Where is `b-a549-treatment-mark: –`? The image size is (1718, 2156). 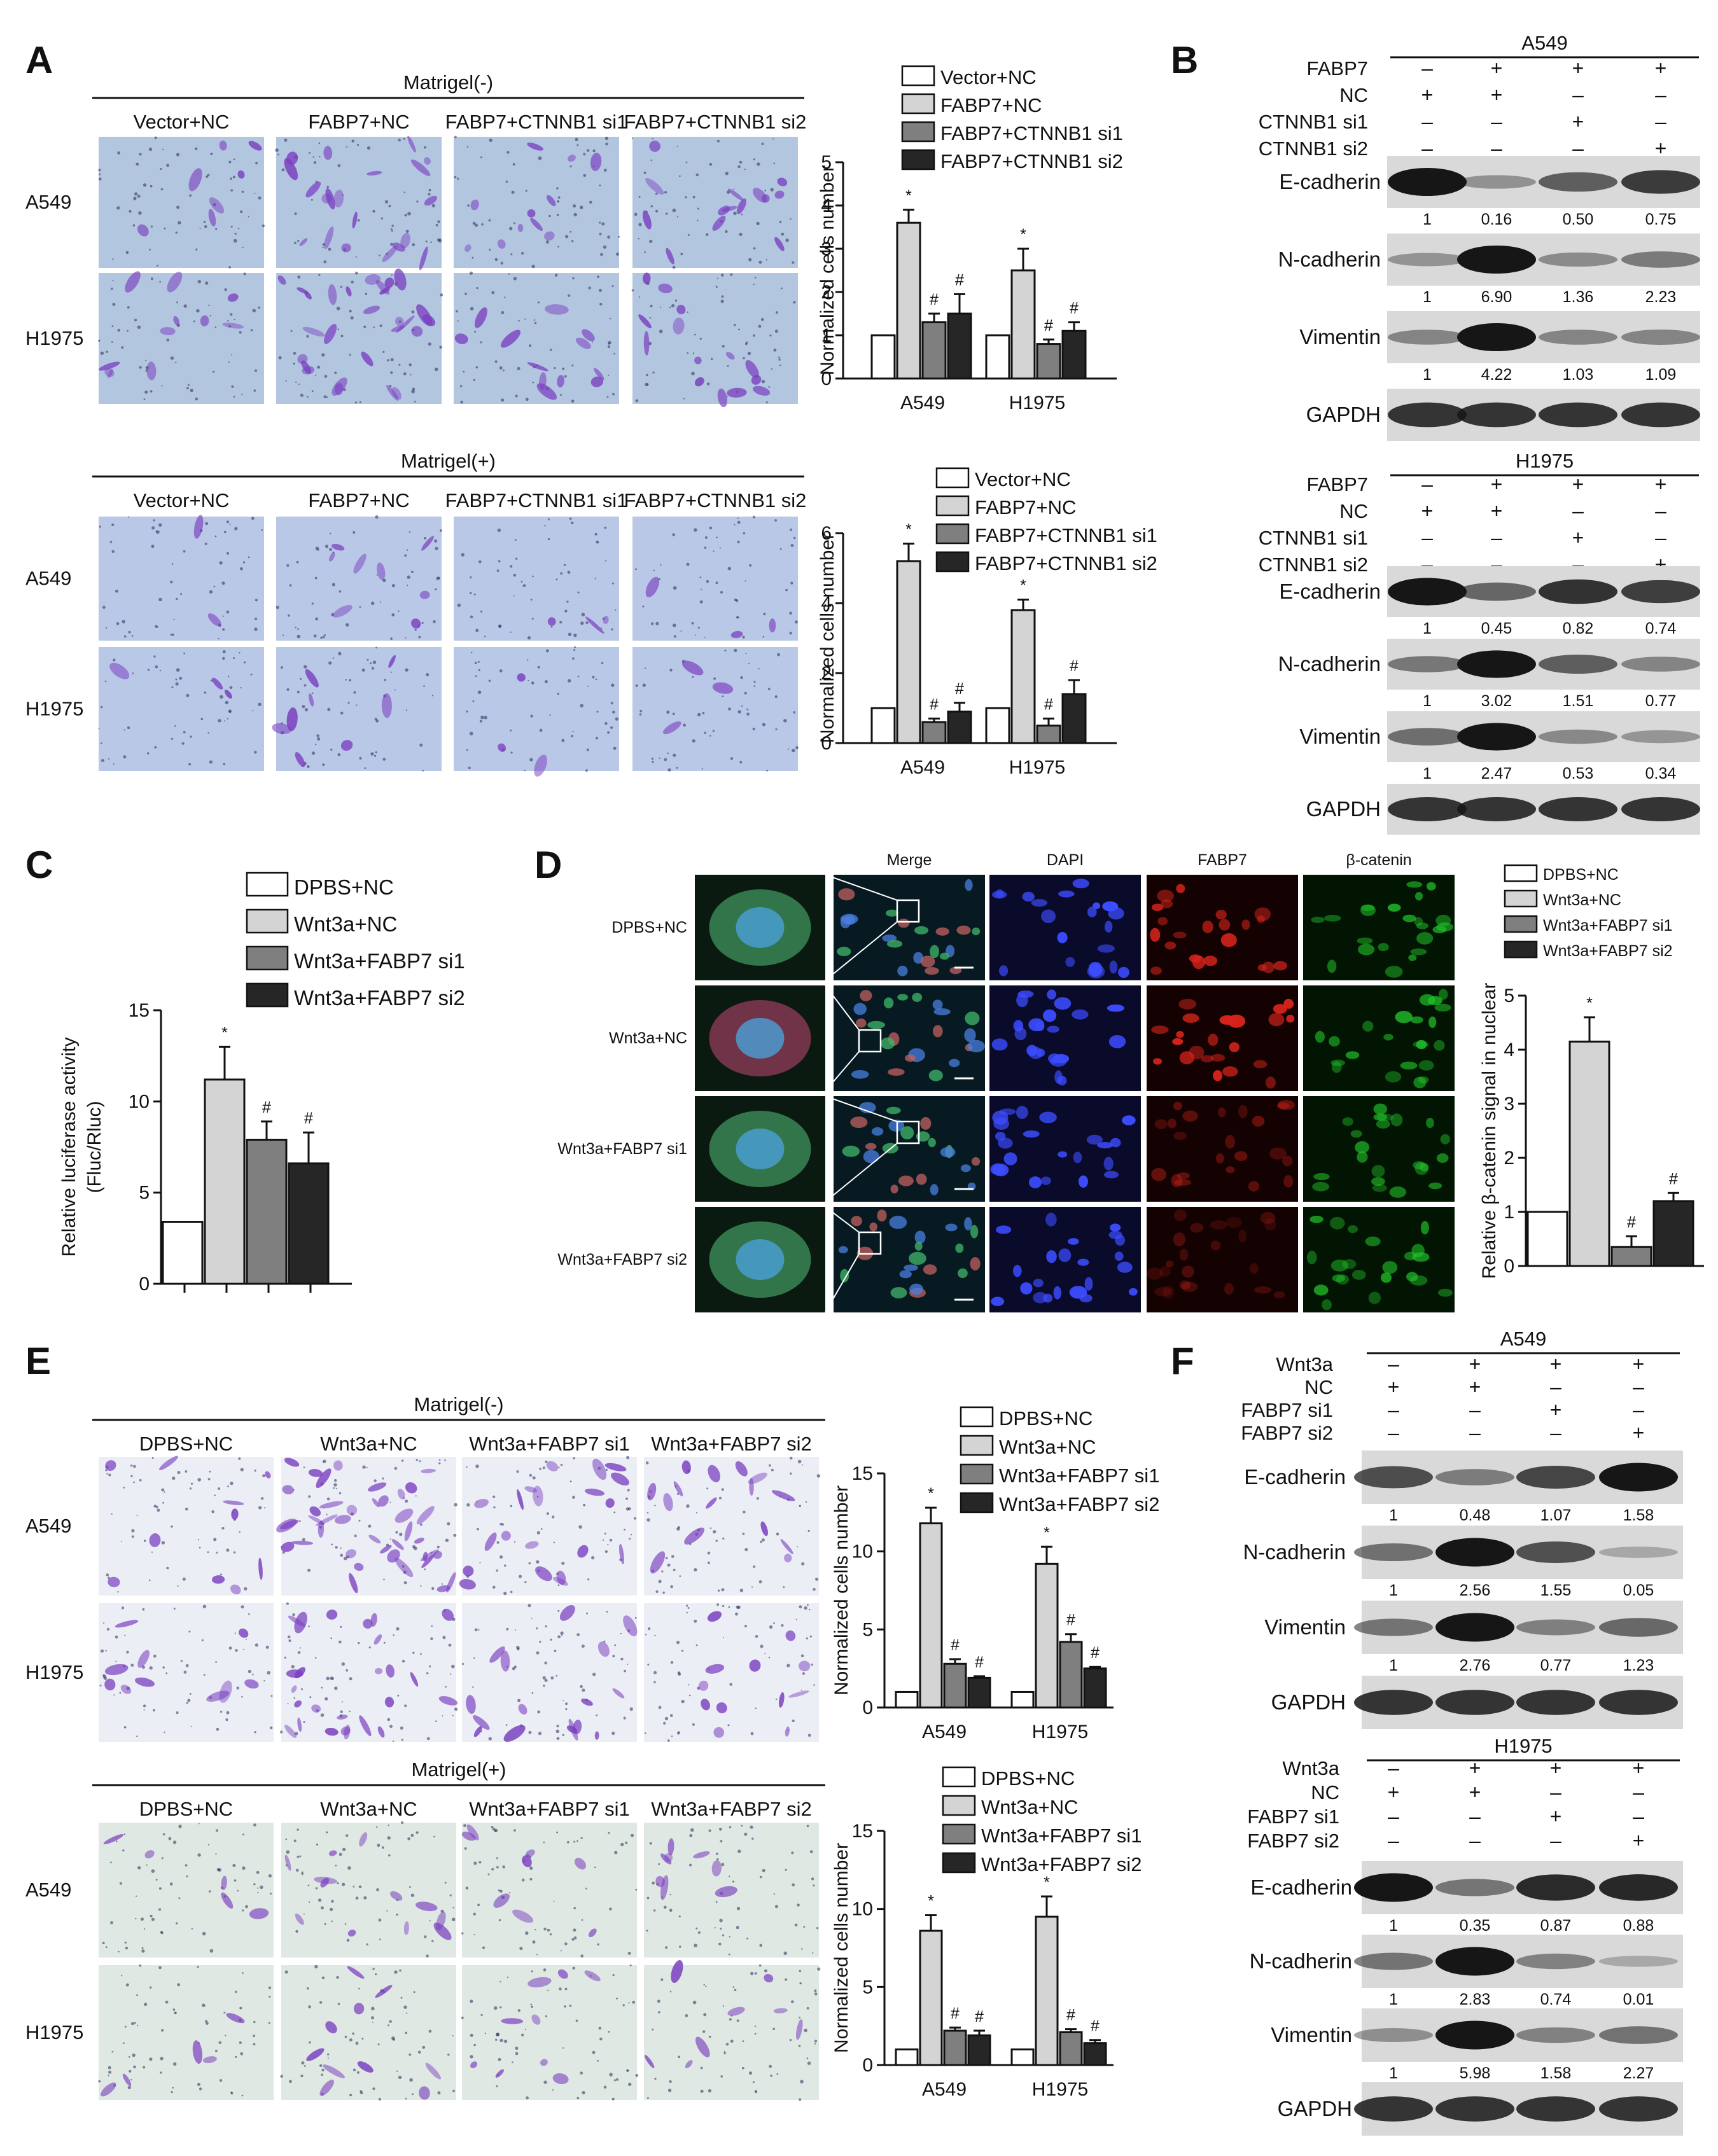 b-a549-treatment-mark: – is located at coordinates (1496, 121).